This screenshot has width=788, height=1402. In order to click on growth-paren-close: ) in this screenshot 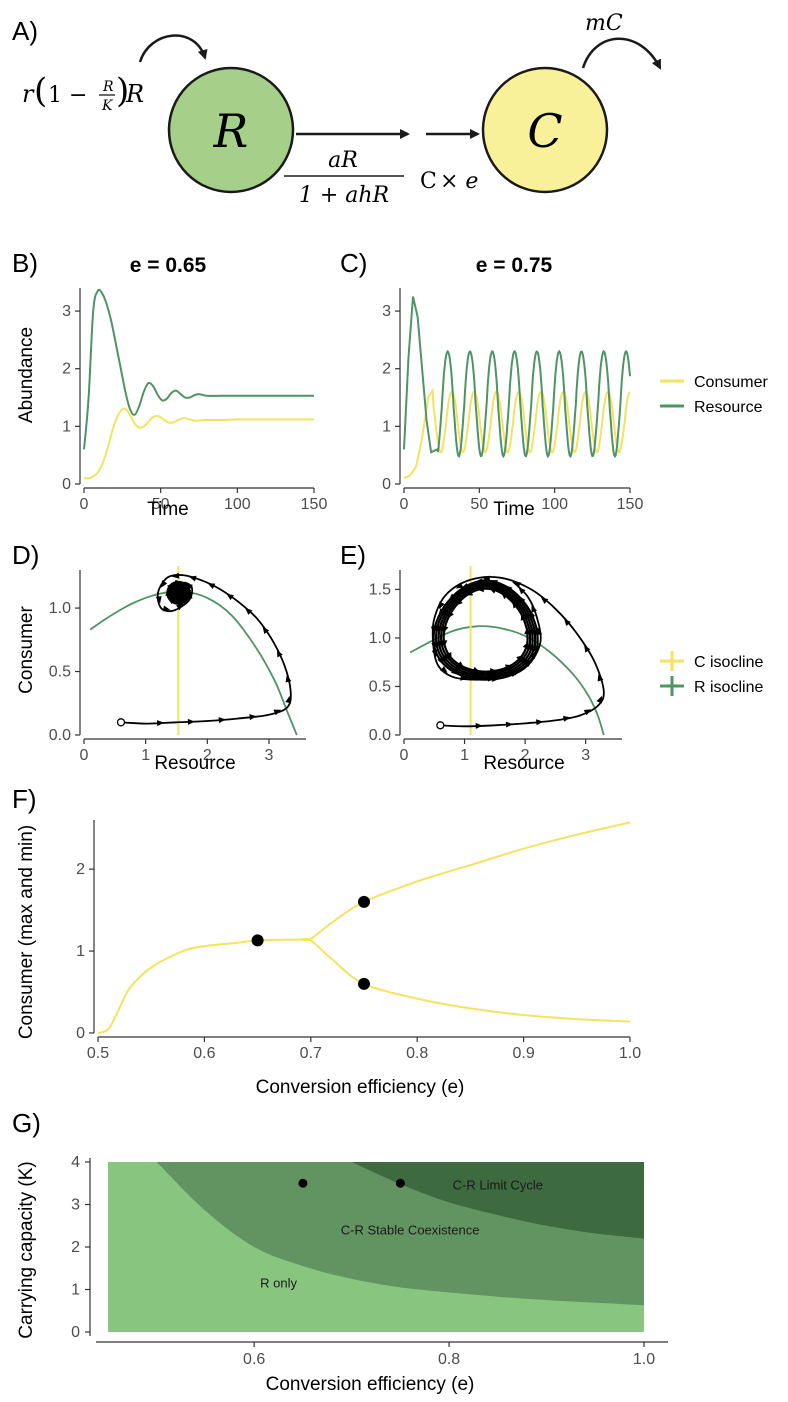, I will do `click(122, 91)`.